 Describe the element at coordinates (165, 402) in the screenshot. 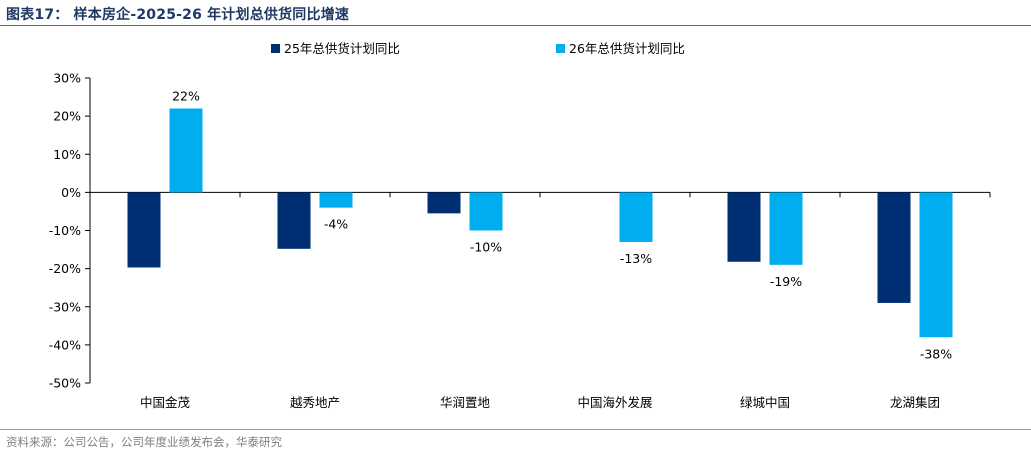

I see `category-label-1: 中国金茂` at that location.